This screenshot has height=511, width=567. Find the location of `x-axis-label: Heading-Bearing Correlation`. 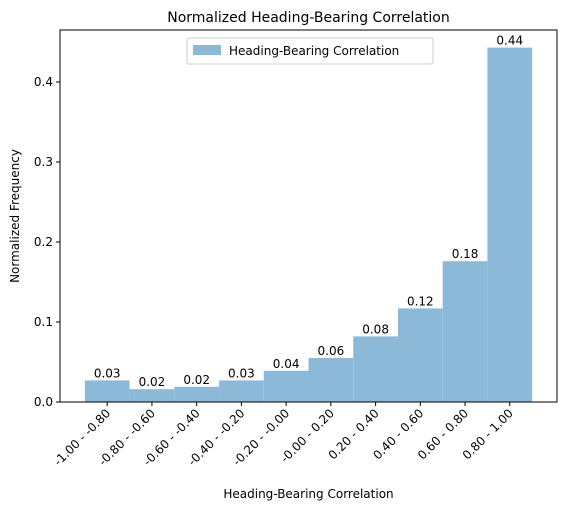

x-axis-label: Heading-Bearing Correlation is located at coordinates (308, 494).